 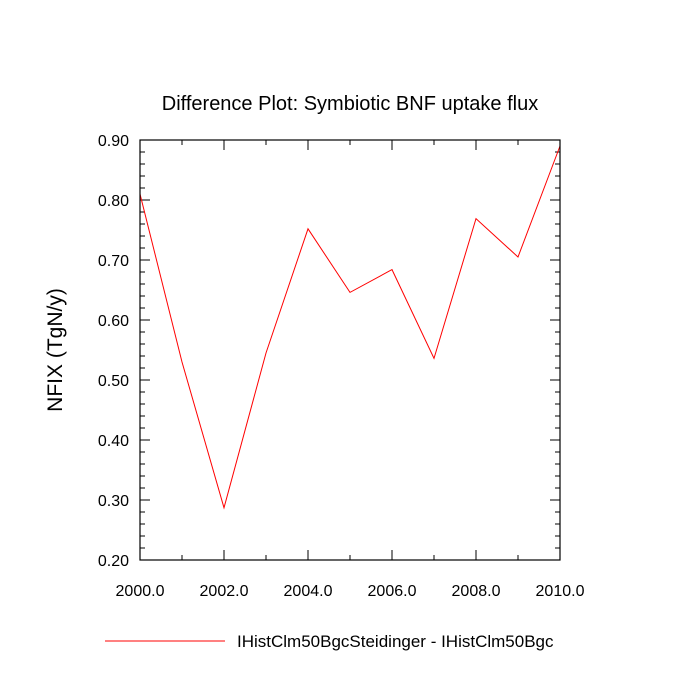 What do you see at coordinates (55, 350) in the screenshot?
I see `y-axis-label: NFIX (TgN/y)` at bounding box center [55, 350].